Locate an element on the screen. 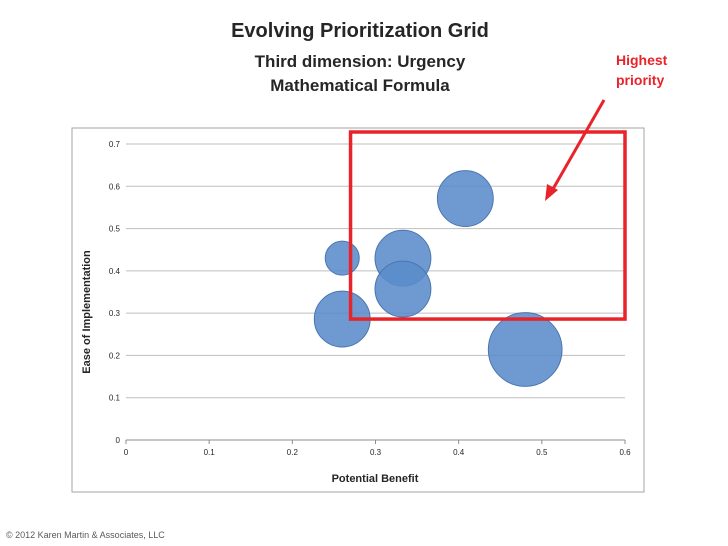 This screenshot has width=728, height=546. x-tick-label: 0.2 is located at coordinates (293, 452).